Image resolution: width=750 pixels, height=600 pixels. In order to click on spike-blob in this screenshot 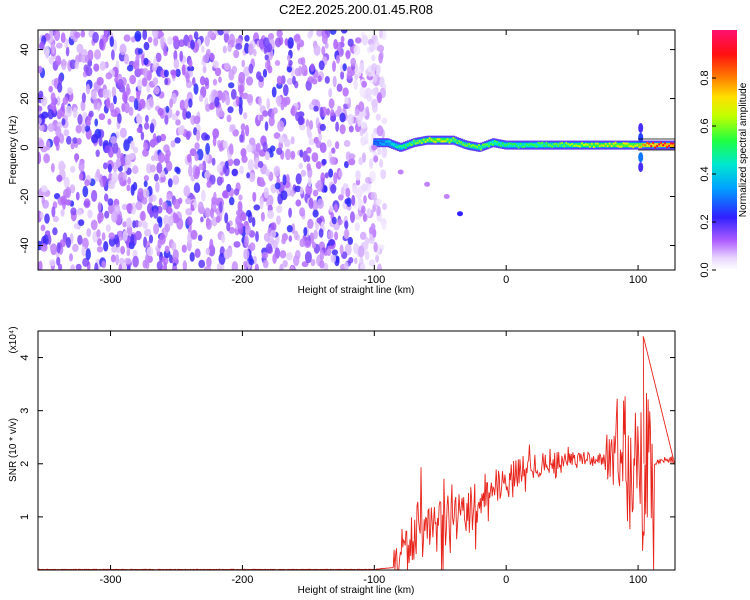, I will do `click(641, 157)`.